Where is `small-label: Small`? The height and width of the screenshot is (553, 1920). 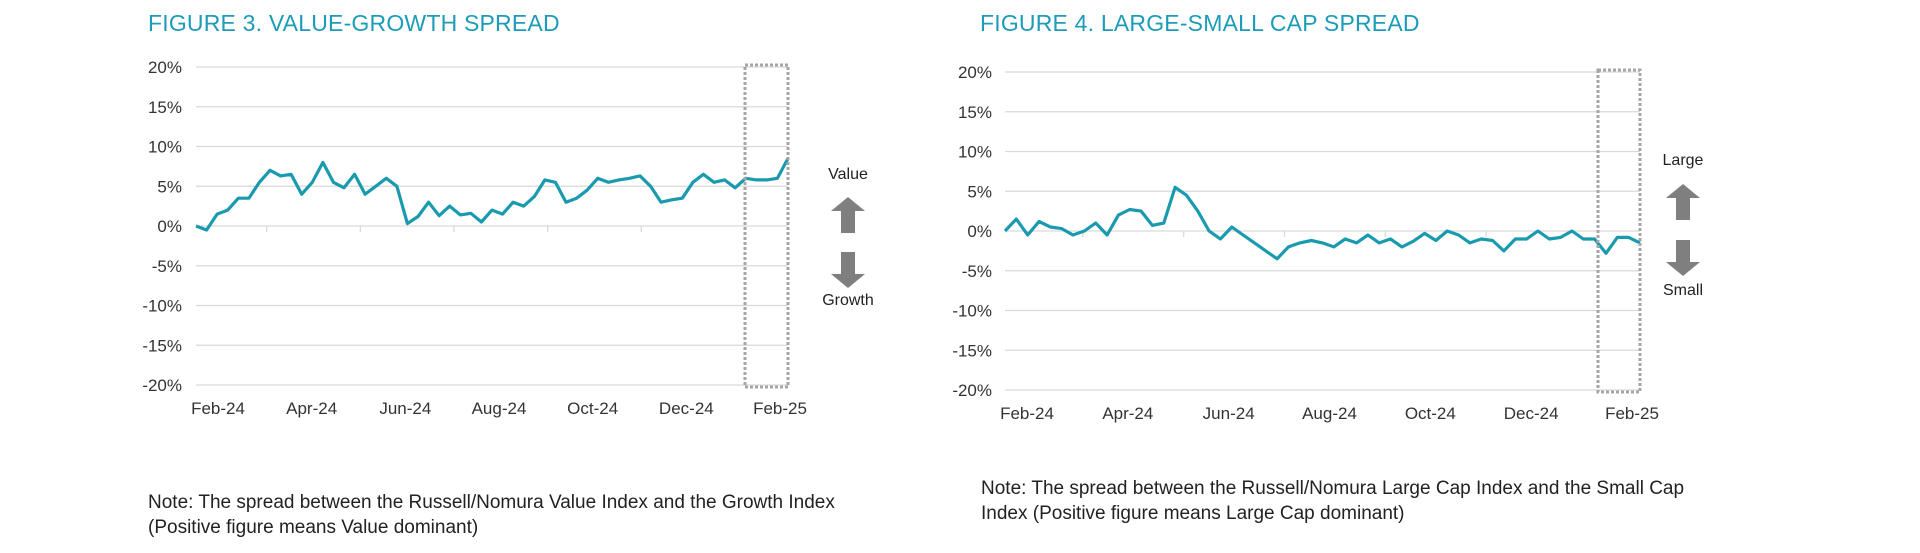
small-label: Small is located at coordinates (1682, 290).